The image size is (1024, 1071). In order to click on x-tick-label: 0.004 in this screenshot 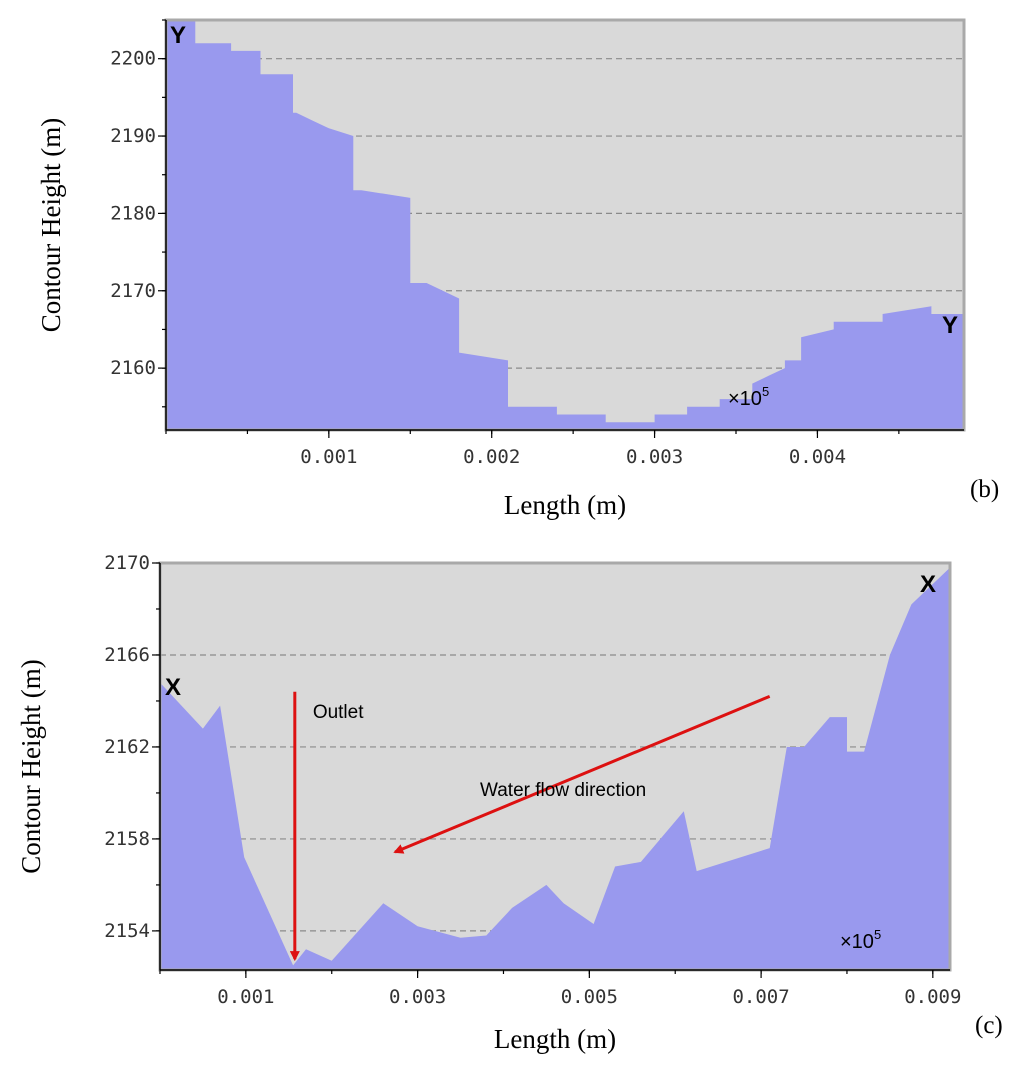, I will do `click(817, 457)`.